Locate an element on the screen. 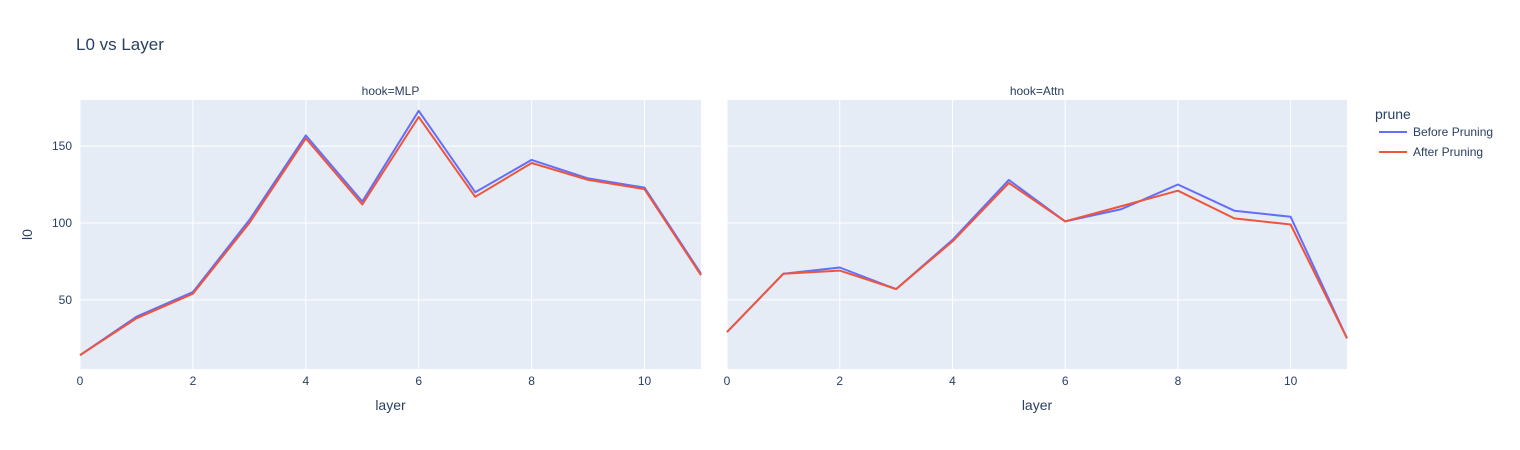  y-tick-label: 50 is located at coordinates (66, 300).